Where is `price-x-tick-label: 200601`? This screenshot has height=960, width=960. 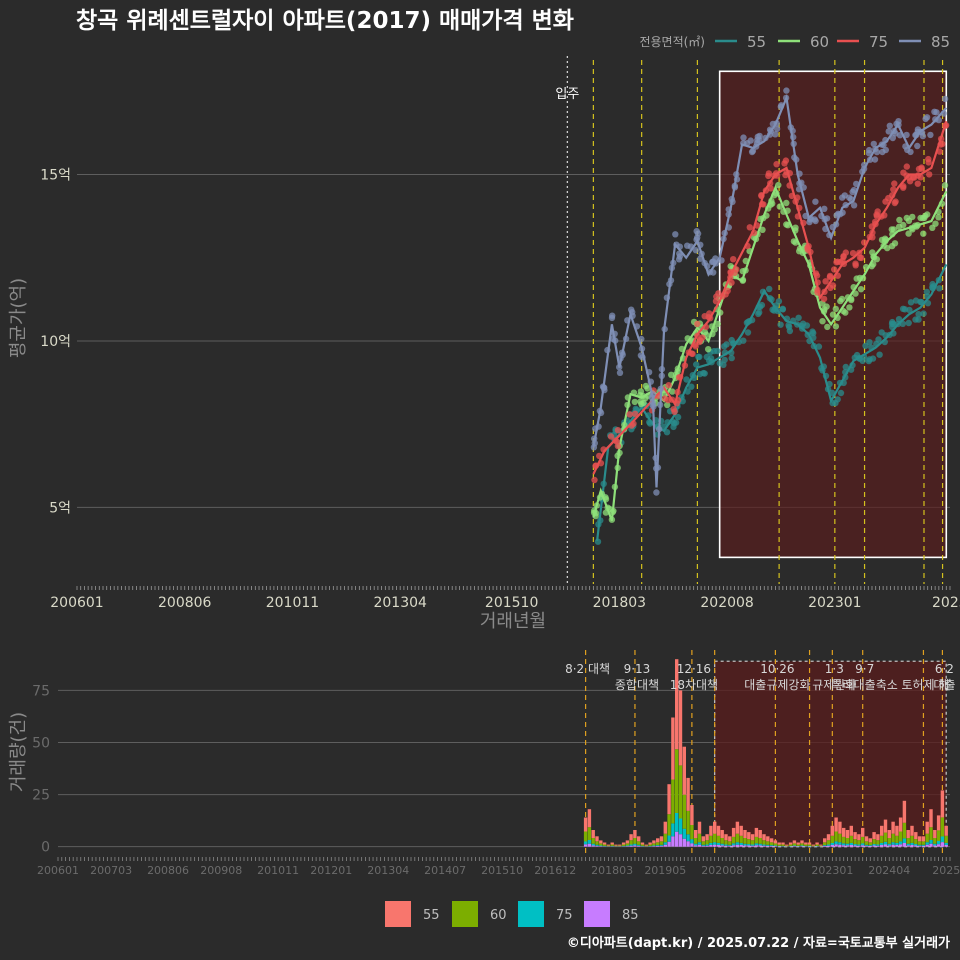 price-x-tick-label: 200601 is located at coordinates (76, 603).